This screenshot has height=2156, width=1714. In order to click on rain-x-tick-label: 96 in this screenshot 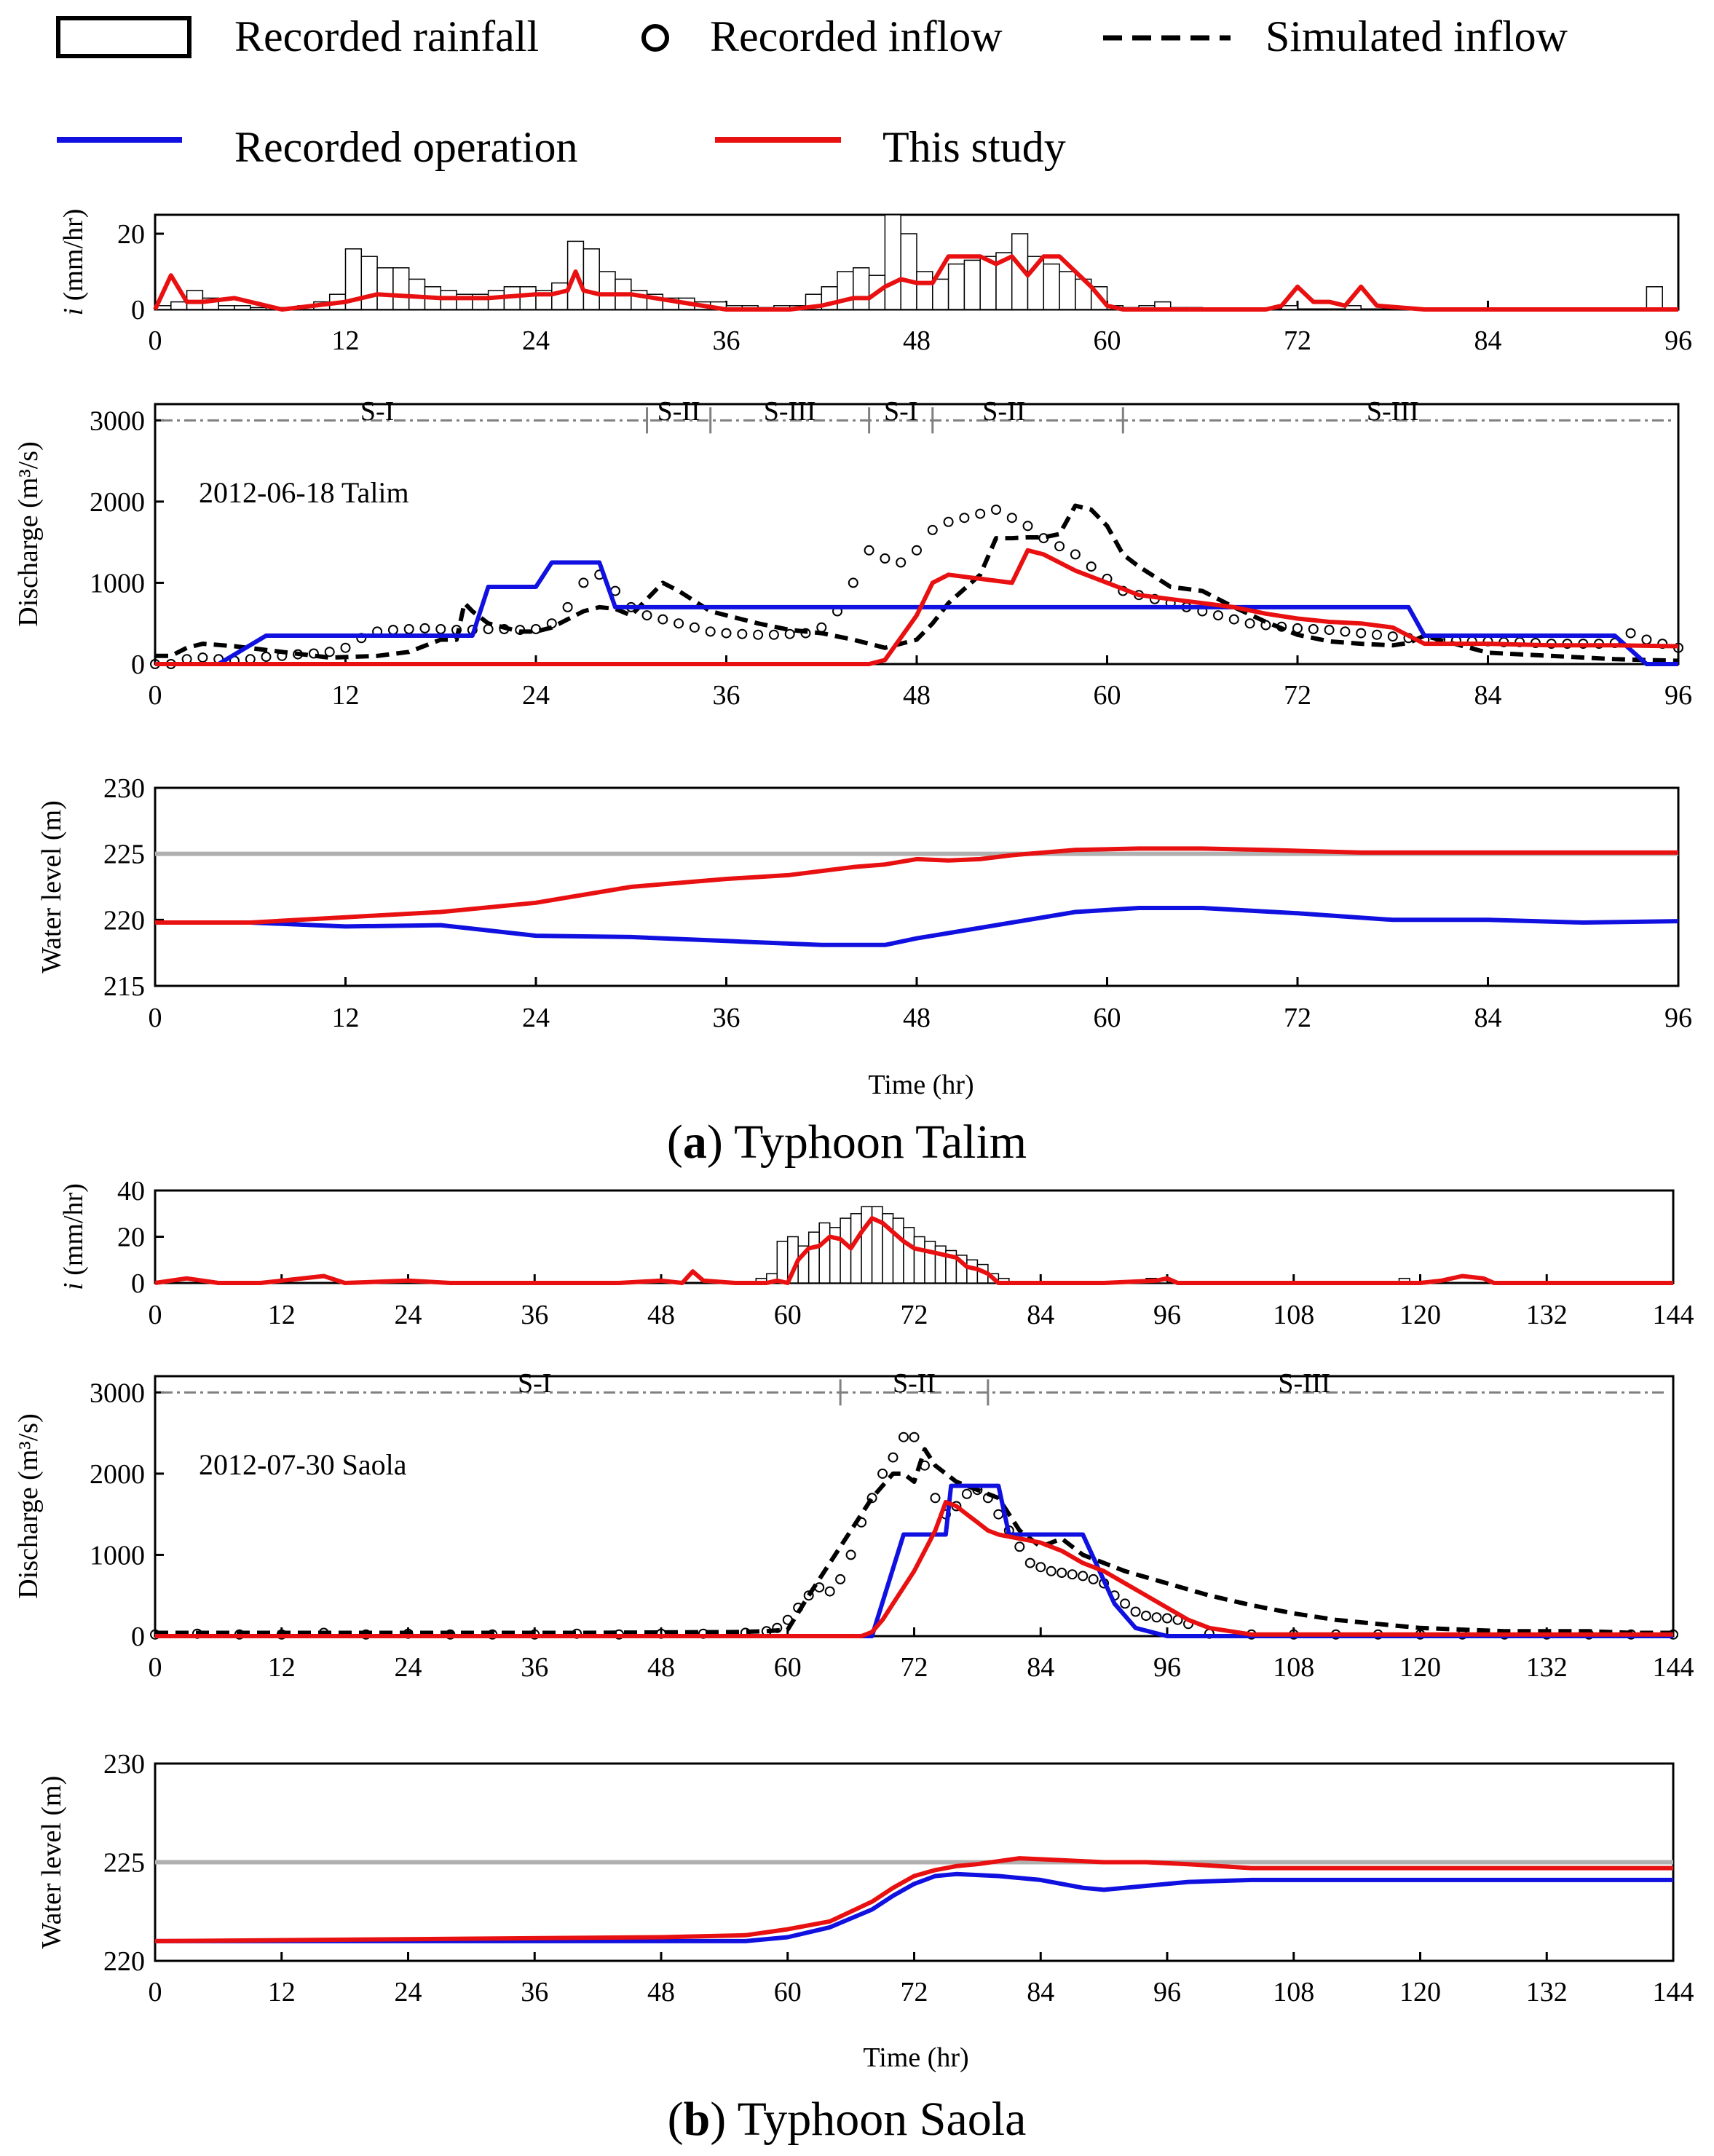, I will do `click(1167, 1315)`.